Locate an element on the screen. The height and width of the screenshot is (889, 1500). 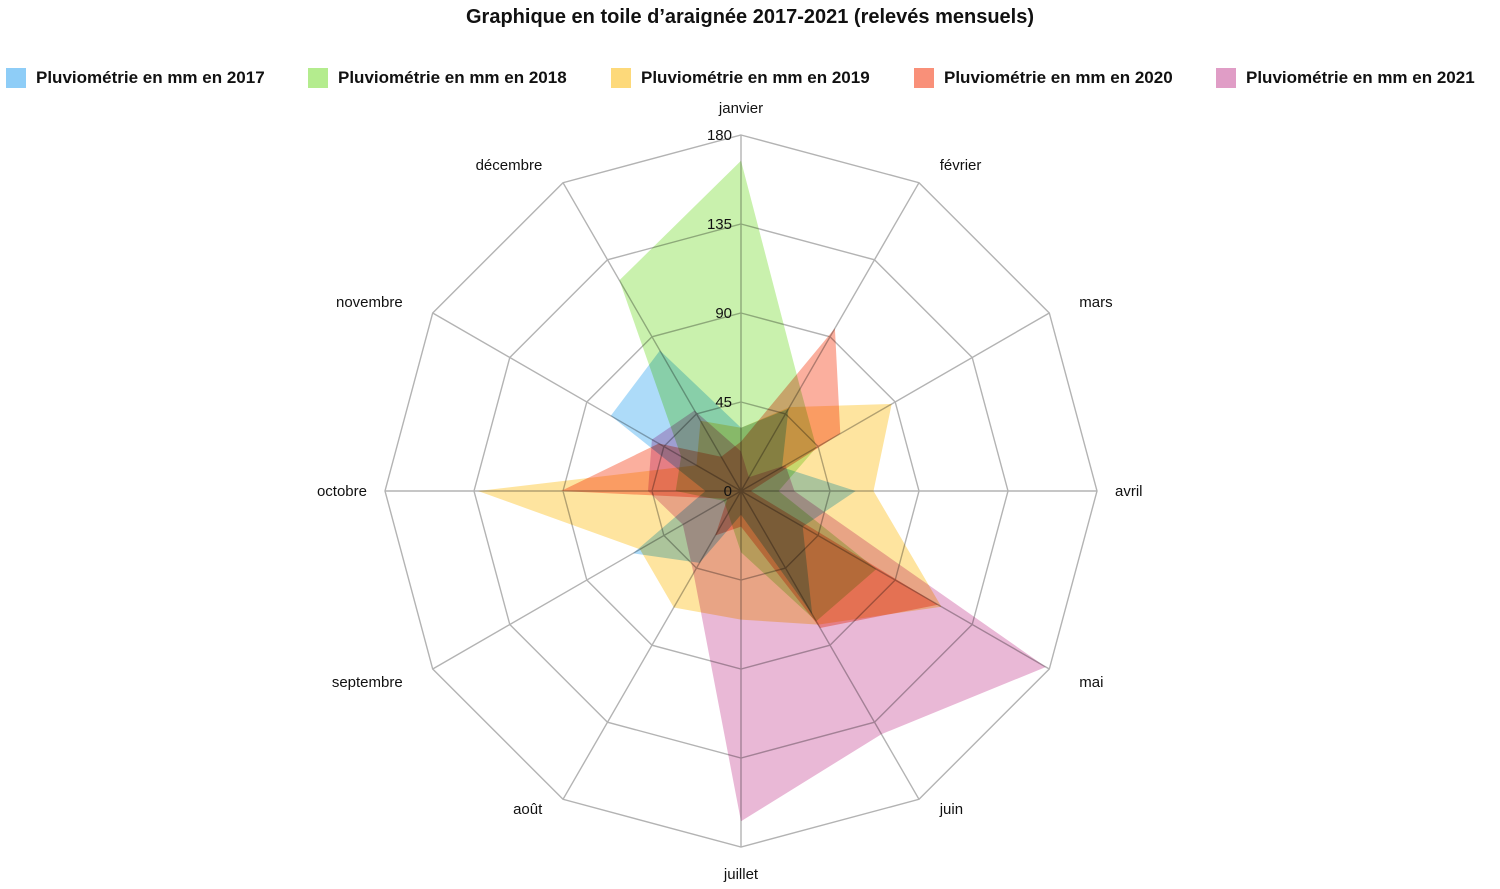
legend-label: Pluviométrie en mm en 2020 is located at coordinates (1058, 77).